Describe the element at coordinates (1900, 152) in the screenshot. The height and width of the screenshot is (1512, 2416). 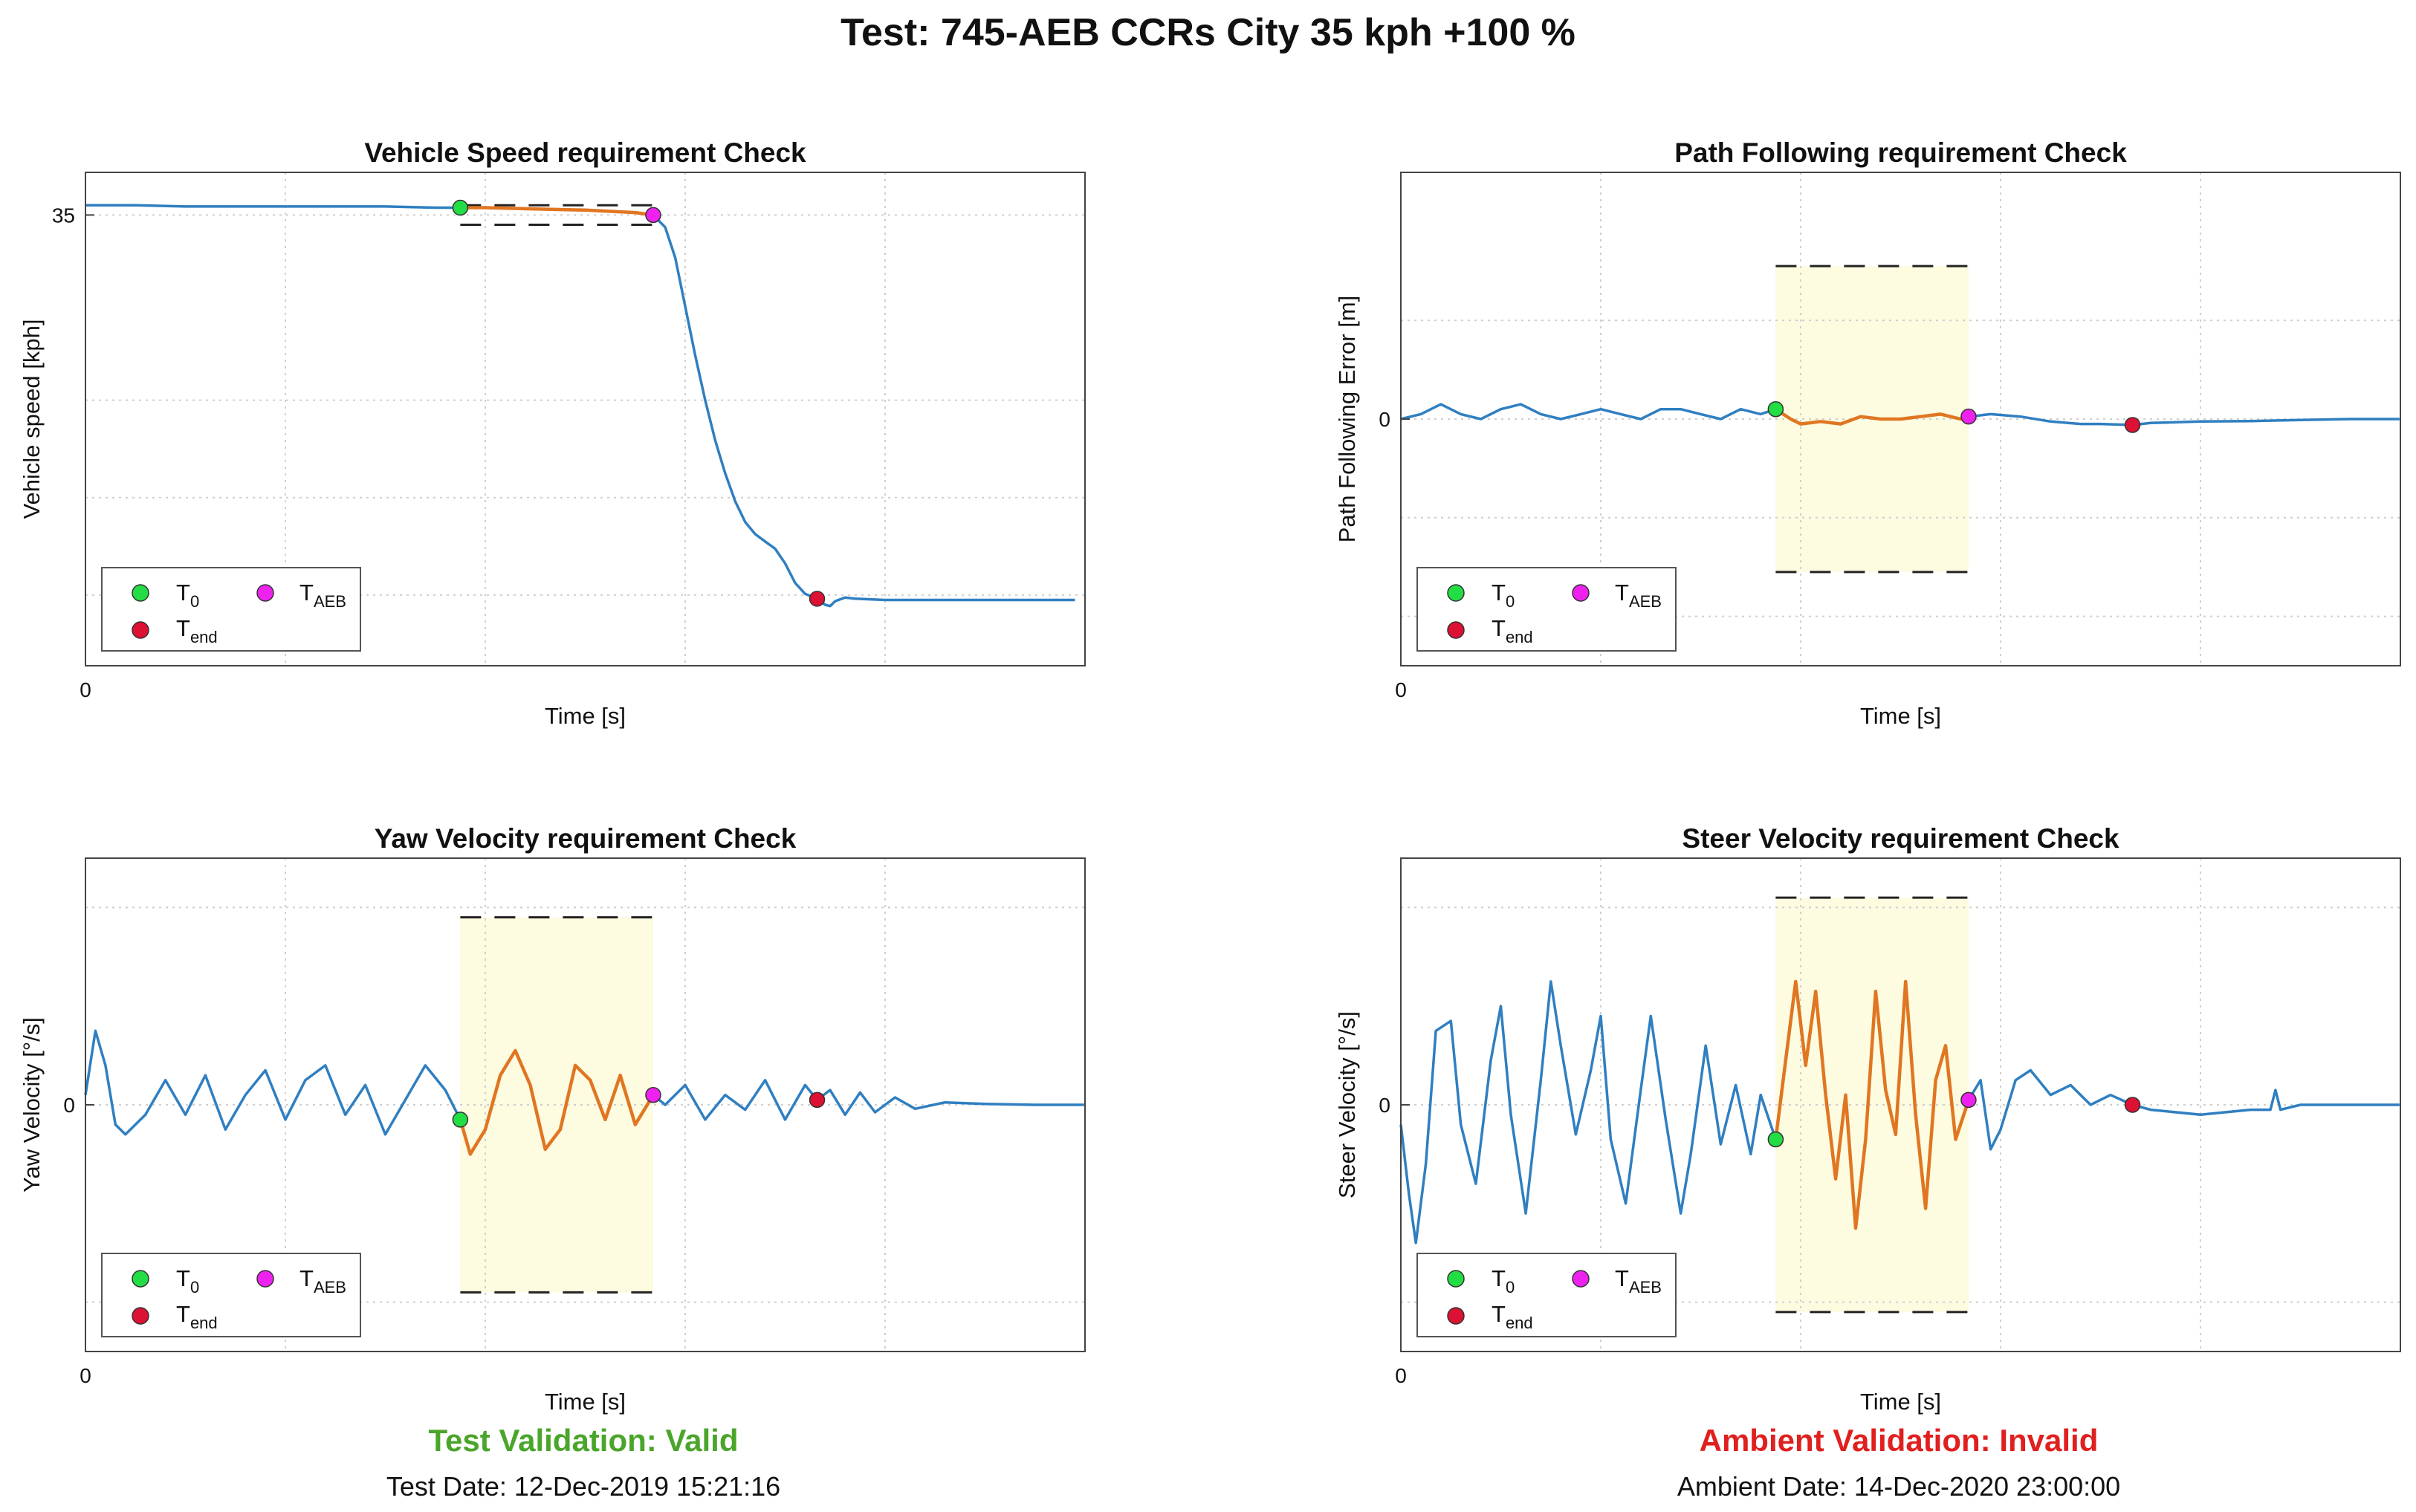
I see `chart-title: Path Following requirement Check` at that location.